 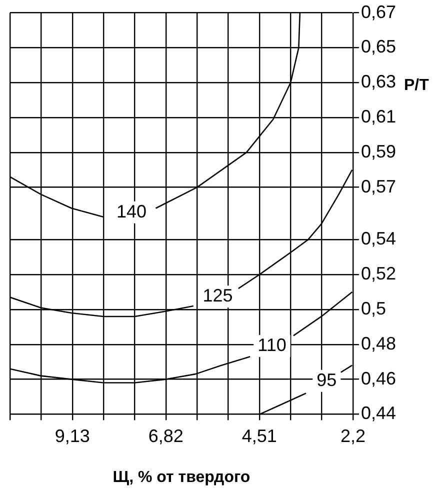 What do you see at coordinates (378, 238) in the screenshot?
I see `y-tick-label: 0,54` at bounding box center [378, 238].